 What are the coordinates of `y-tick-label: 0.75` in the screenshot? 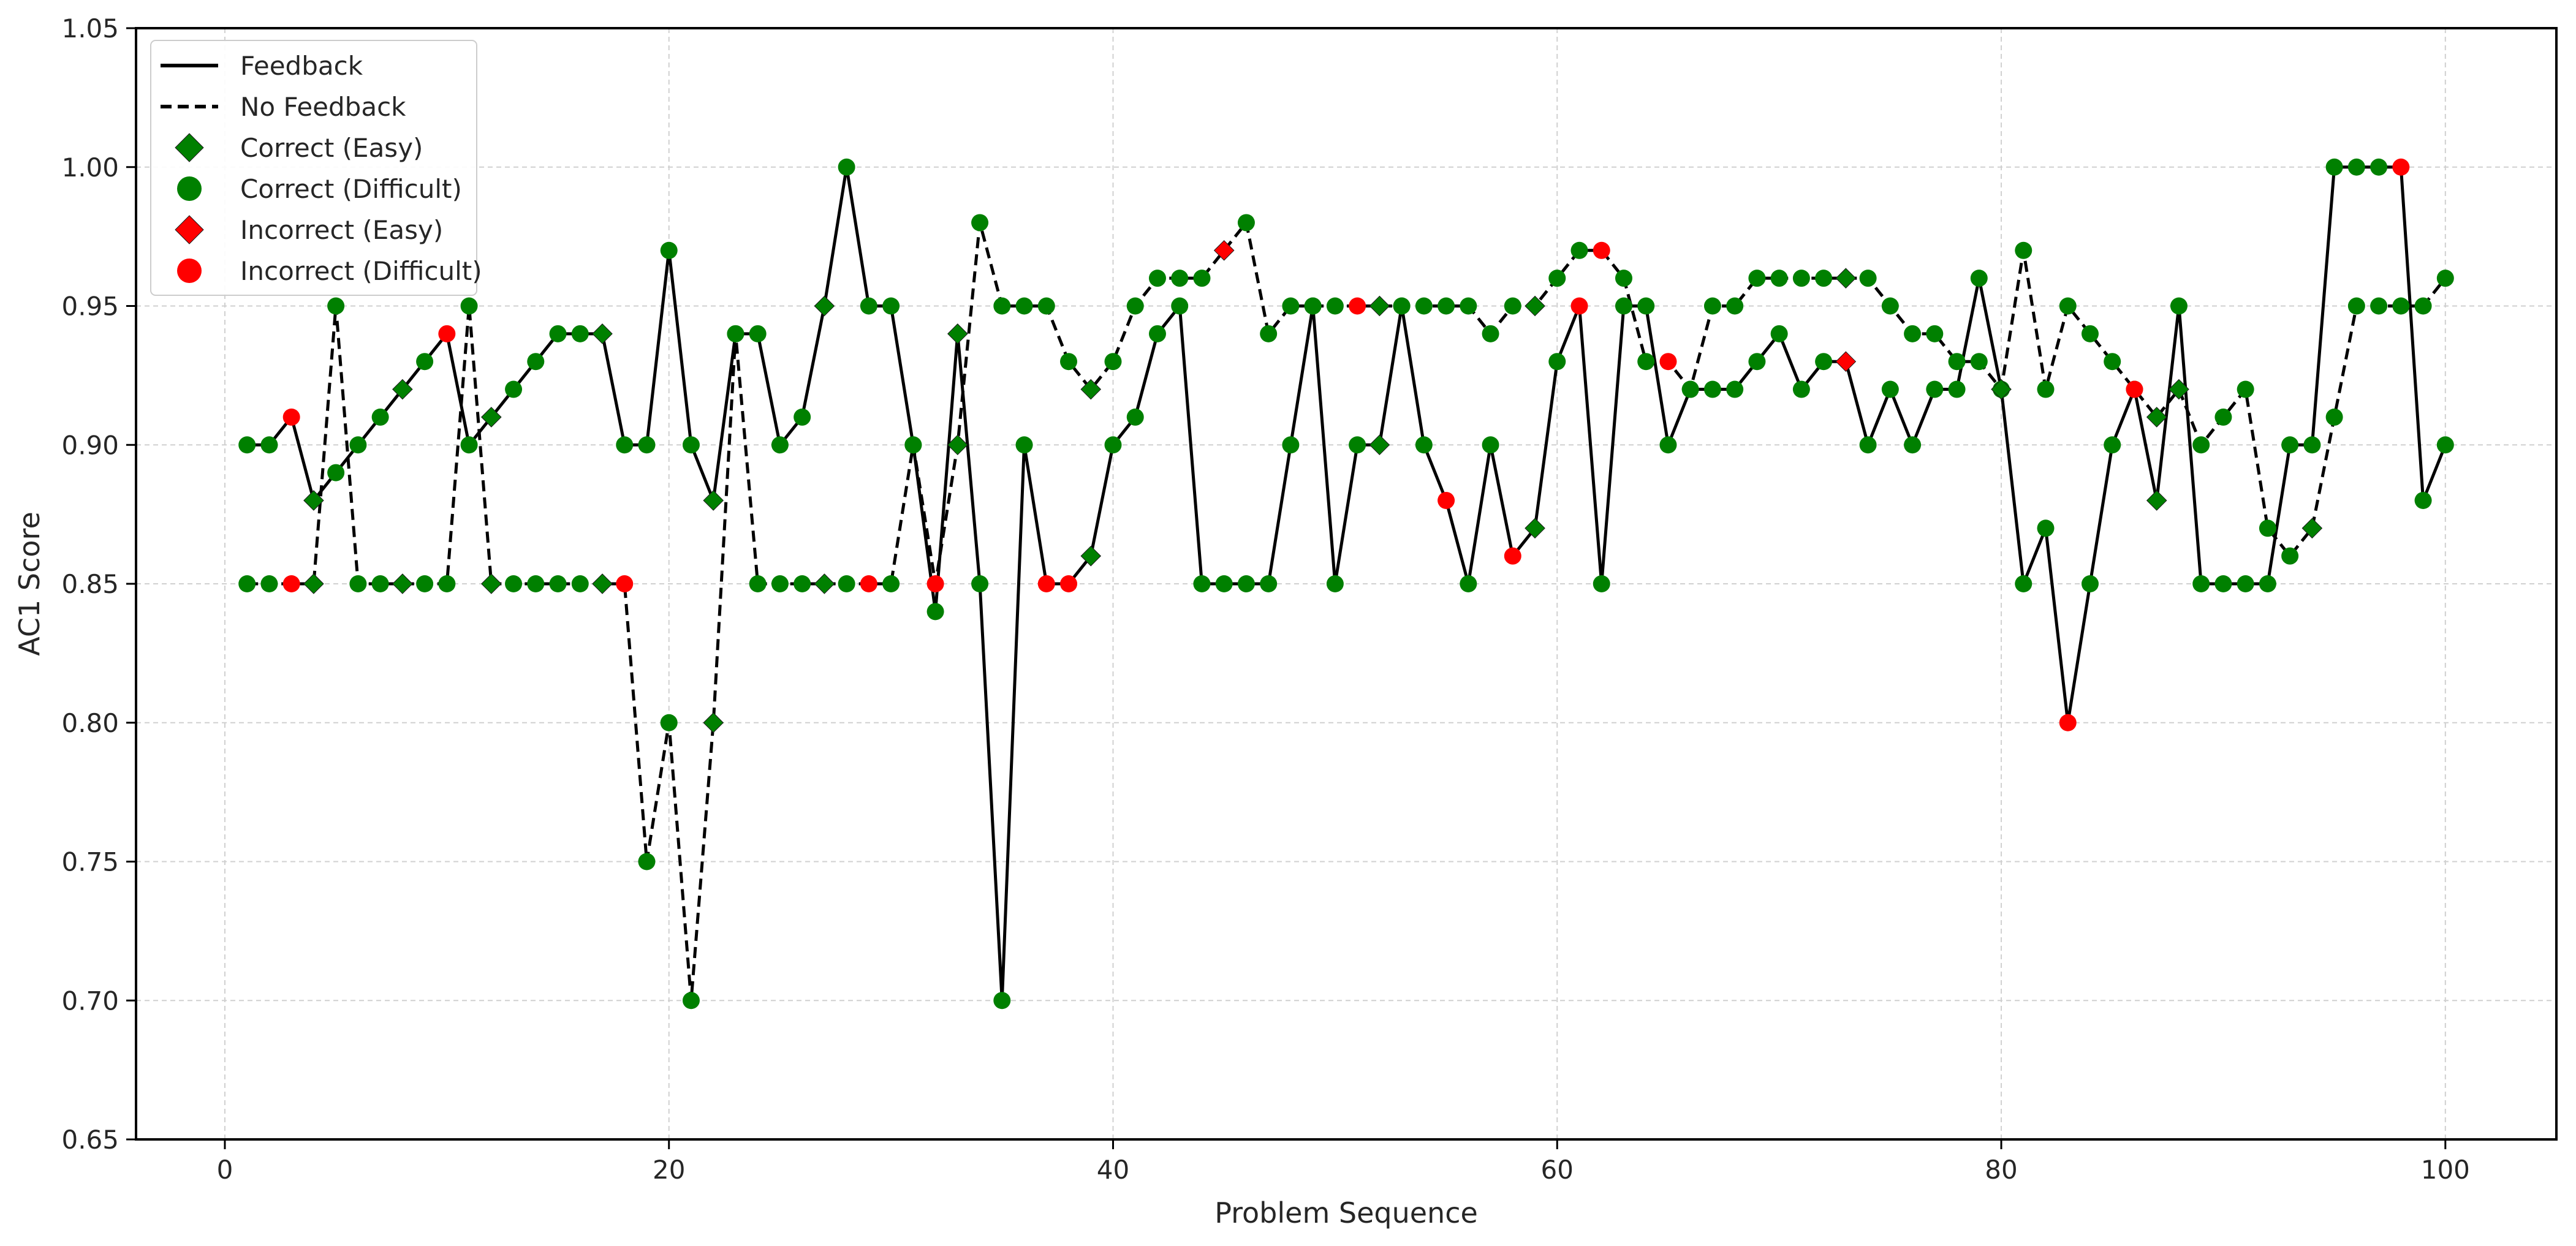 It's located at (90, 862).